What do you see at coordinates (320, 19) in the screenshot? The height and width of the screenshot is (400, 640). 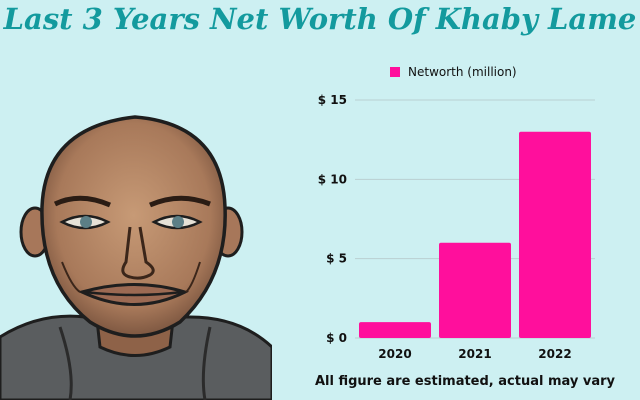 I see `page-title: Last 3 Years Net Worth Of Khaby Lame` at bounding box center [320, 19].